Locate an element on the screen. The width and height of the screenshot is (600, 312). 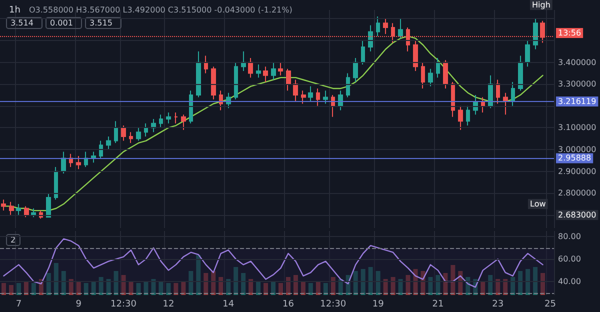
chart-subtitle: O3.558000 H3.567000 L3.492000 C3.515000 -0.043000 (-1.21%) is located at coordinates (160, 10).